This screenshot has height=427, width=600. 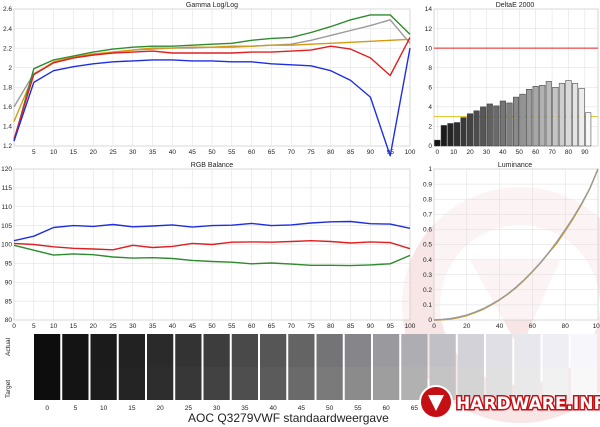 What do you see at coordinates (292, 152) in the screenshot?
I see `x-tick-label: 70` at bounding box center [292, 152].